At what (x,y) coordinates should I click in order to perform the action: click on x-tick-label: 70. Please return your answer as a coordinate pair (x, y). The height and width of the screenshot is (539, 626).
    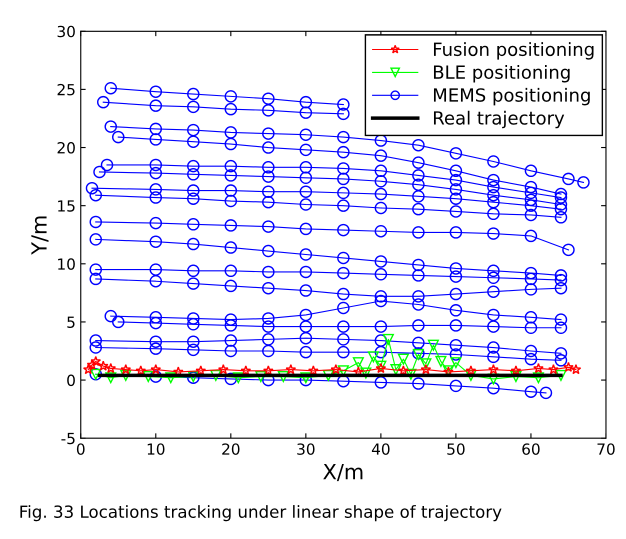
    Looking at the image, I should click on (606, 449).